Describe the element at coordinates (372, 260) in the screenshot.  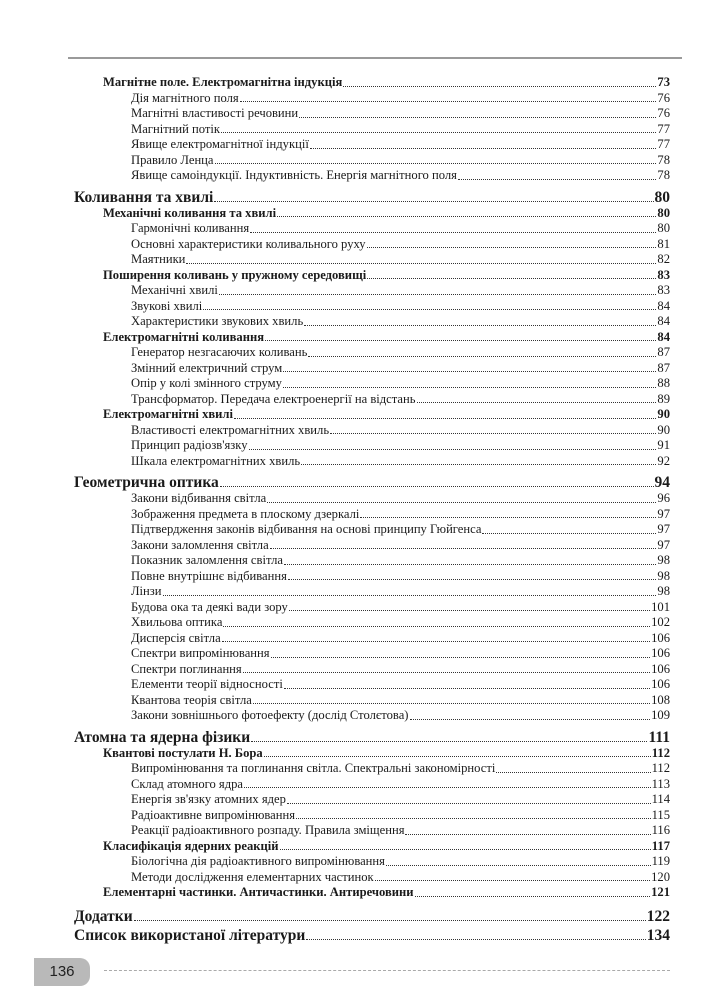
I see `toc-entry-level-3: Маятники 82` at that location.